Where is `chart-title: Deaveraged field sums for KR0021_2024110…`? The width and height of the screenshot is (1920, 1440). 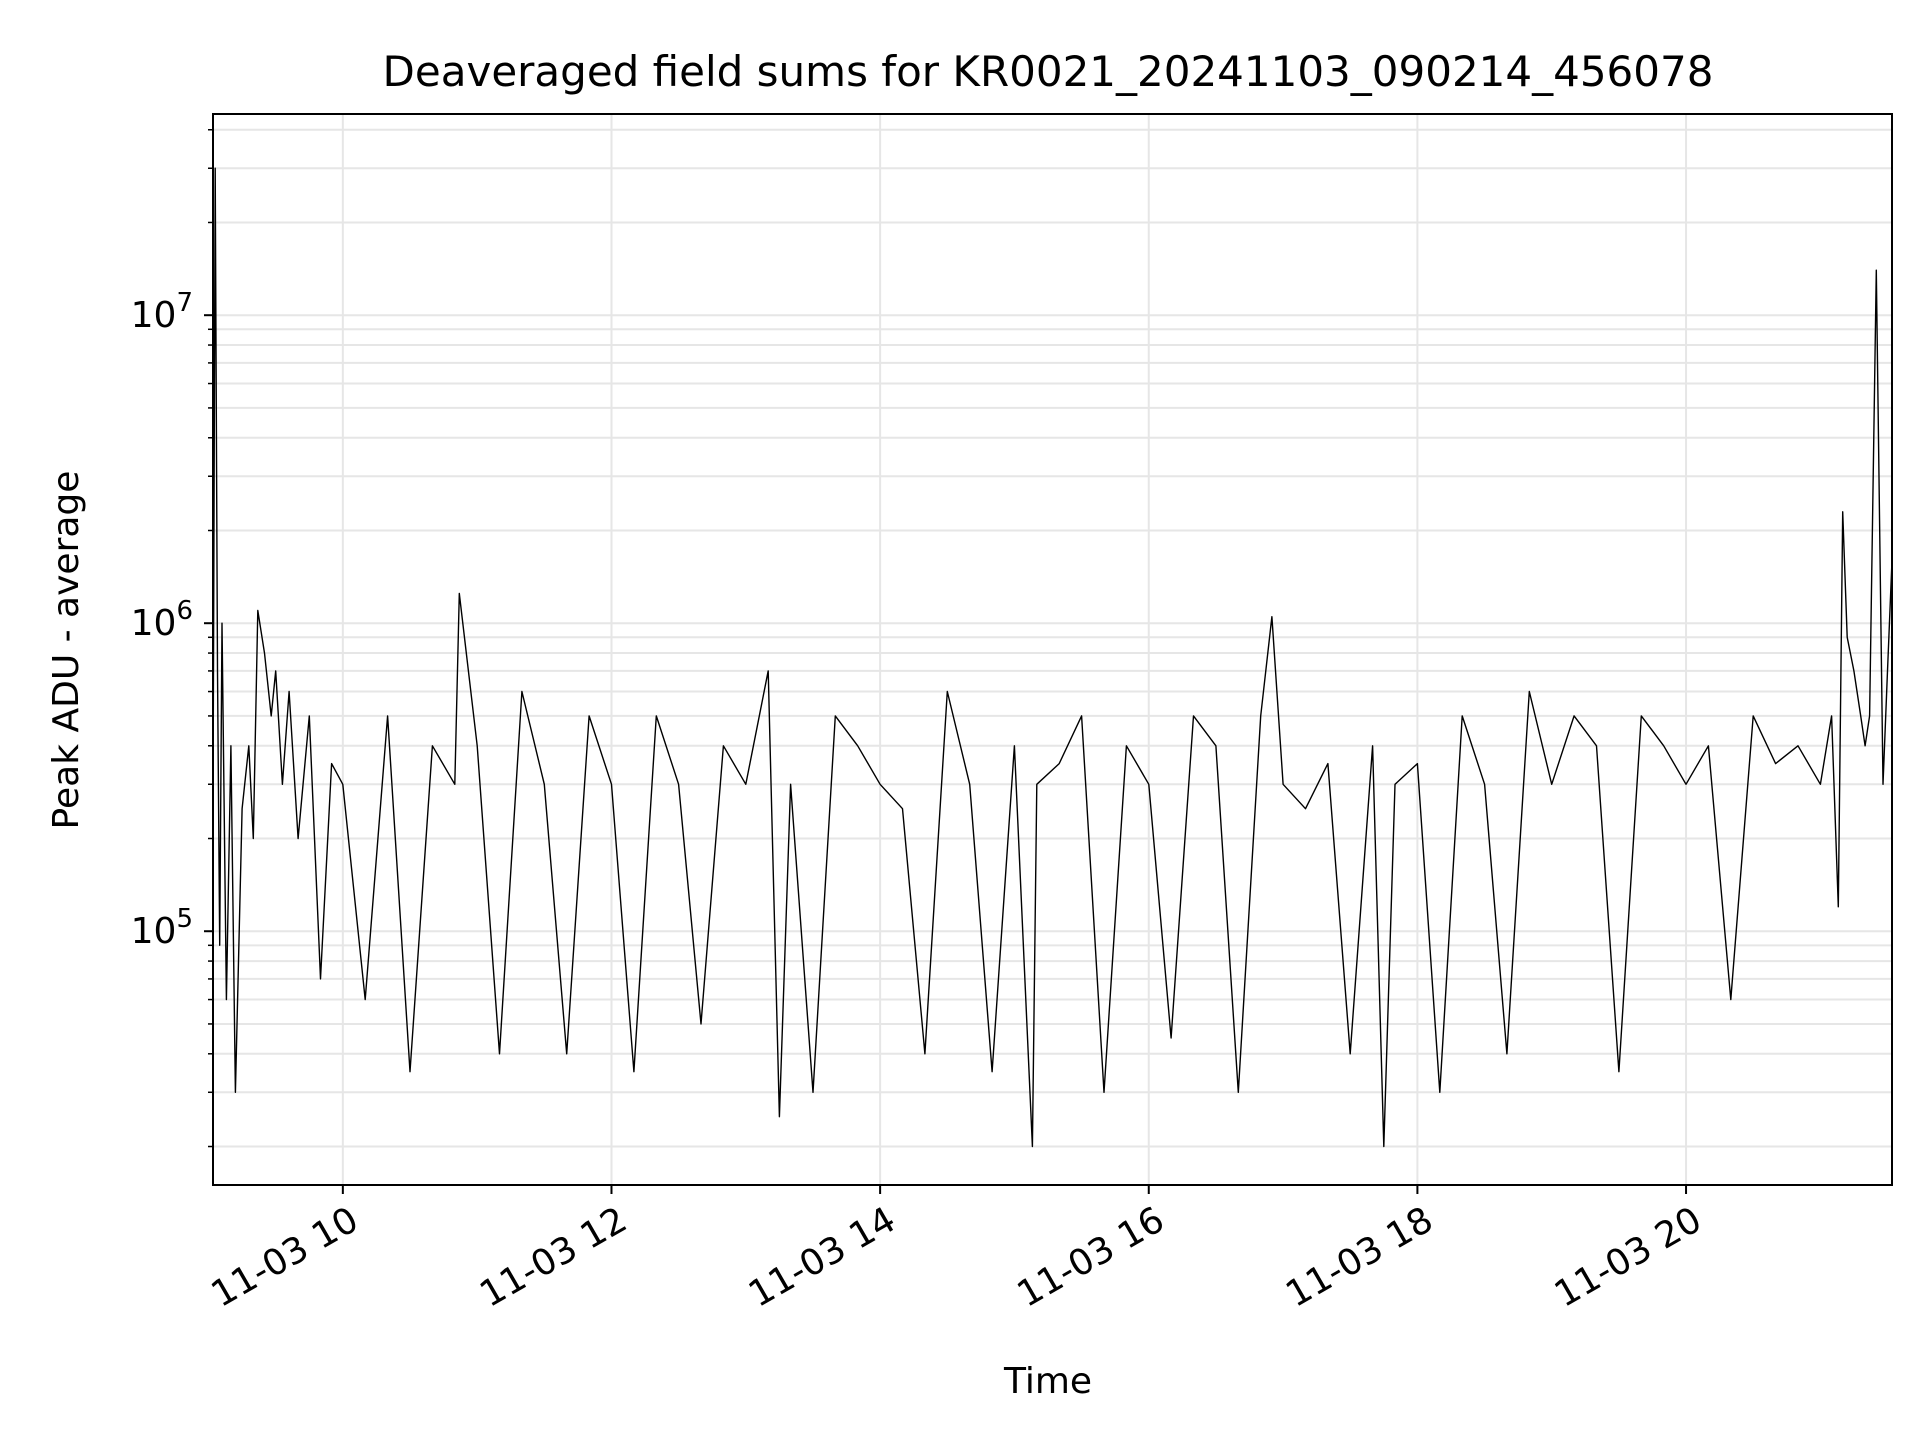
chart-title: Deaveraged field sums for KR0021_2024110… is located at coordinates (1048, 71).